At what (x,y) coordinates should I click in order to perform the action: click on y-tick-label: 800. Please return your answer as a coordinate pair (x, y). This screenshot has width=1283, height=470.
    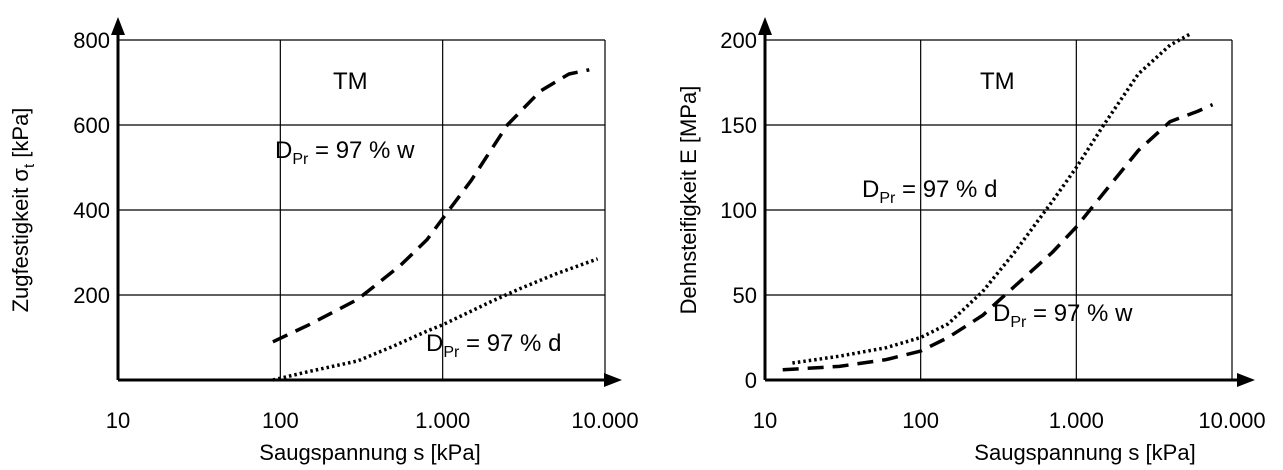
    Looking at the image, I should click on (91, 40).